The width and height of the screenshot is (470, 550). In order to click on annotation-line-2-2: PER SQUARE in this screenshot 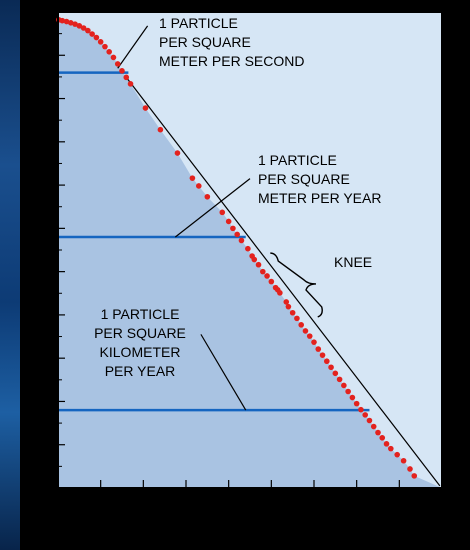, I will do `click(304, 179)`.